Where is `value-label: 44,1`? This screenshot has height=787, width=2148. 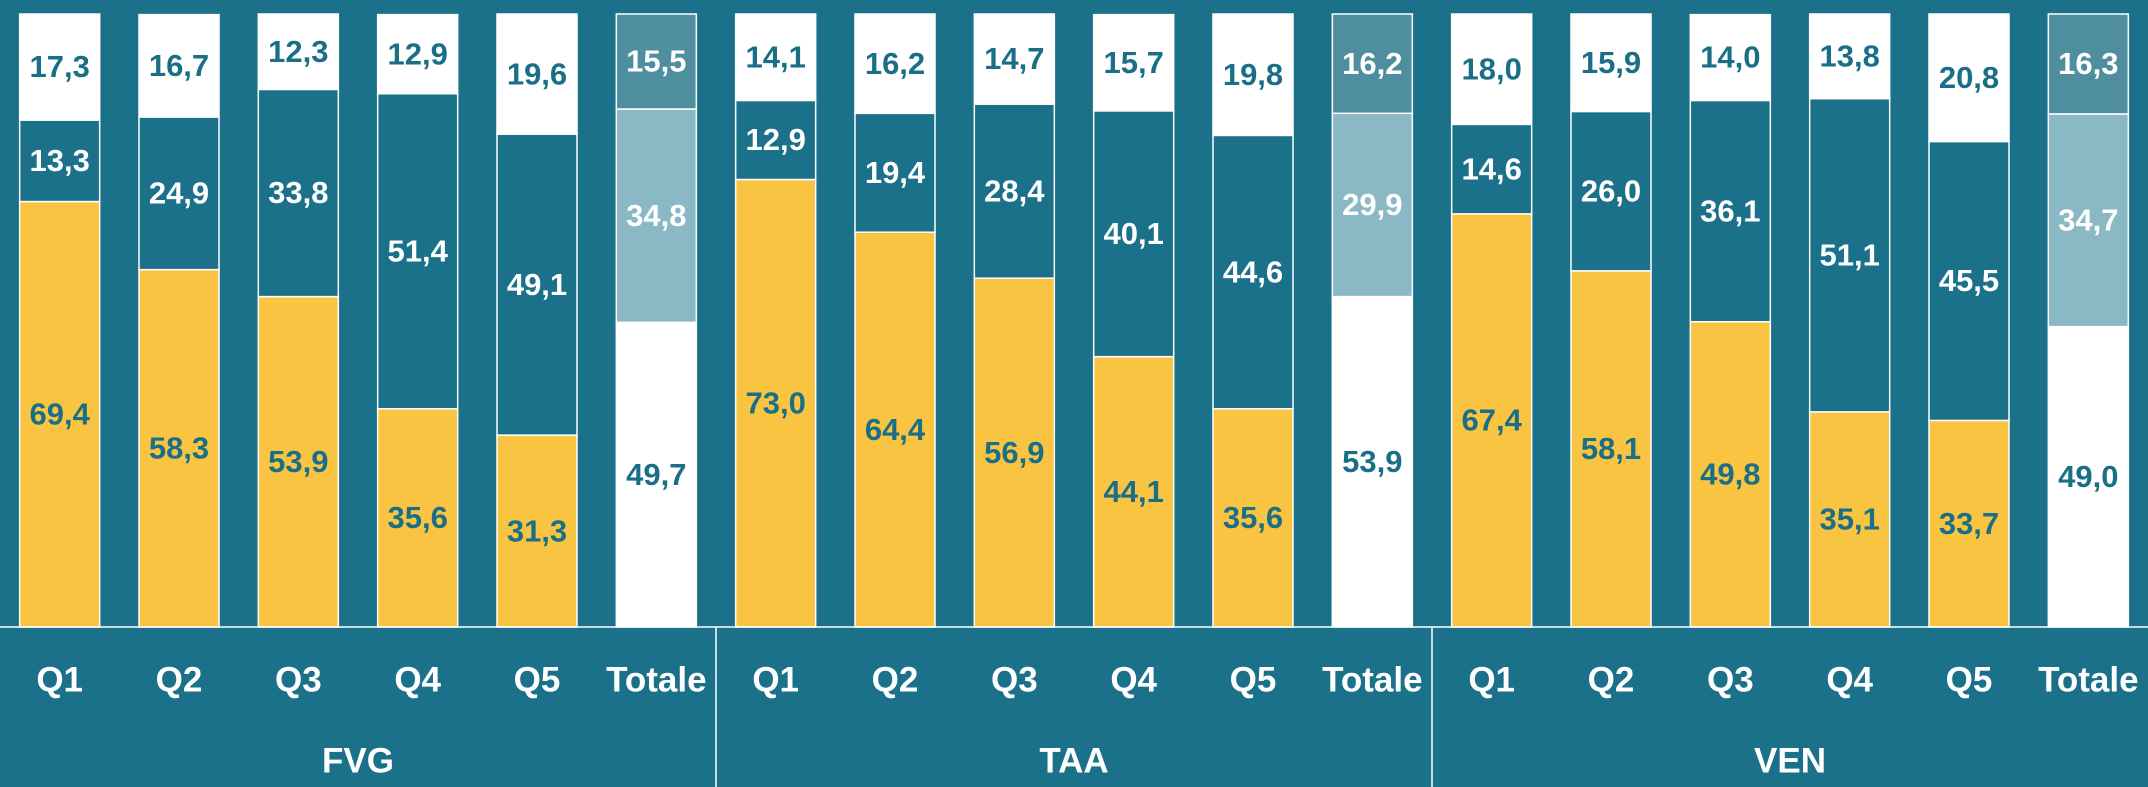
value-label: 44,1 is located at coordinates (1133, 491).